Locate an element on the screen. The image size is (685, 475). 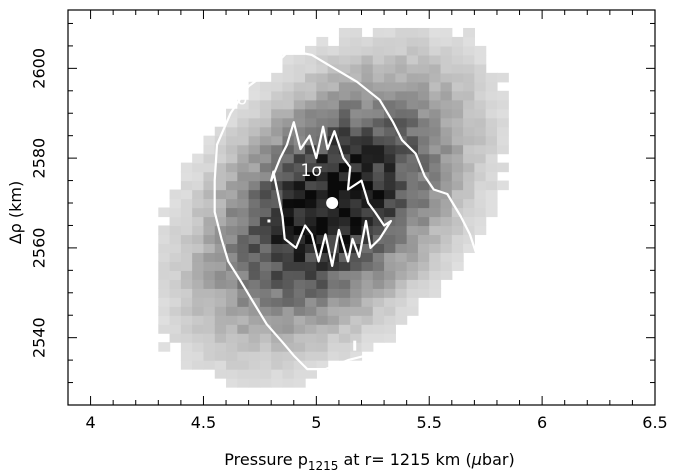
x-axis-title-suffix: at r= 1215 km ( is located at coordinates (404, 459).